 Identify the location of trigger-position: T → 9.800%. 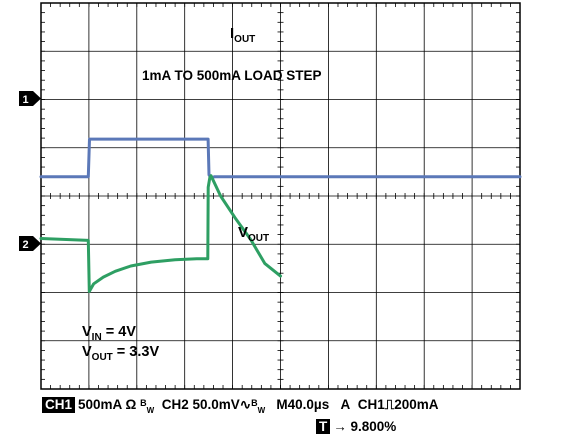
(356, 426).